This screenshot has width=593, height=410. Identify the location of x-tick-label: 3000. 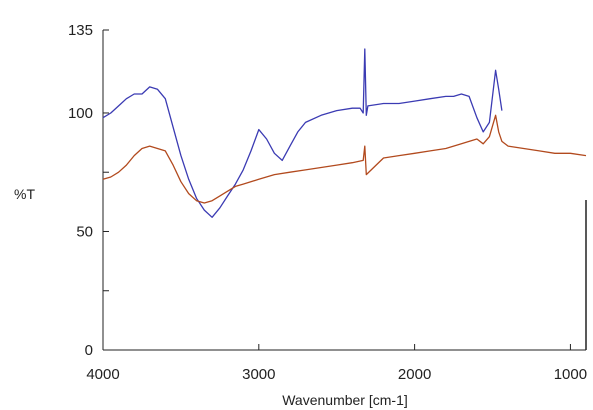
(258, 374).